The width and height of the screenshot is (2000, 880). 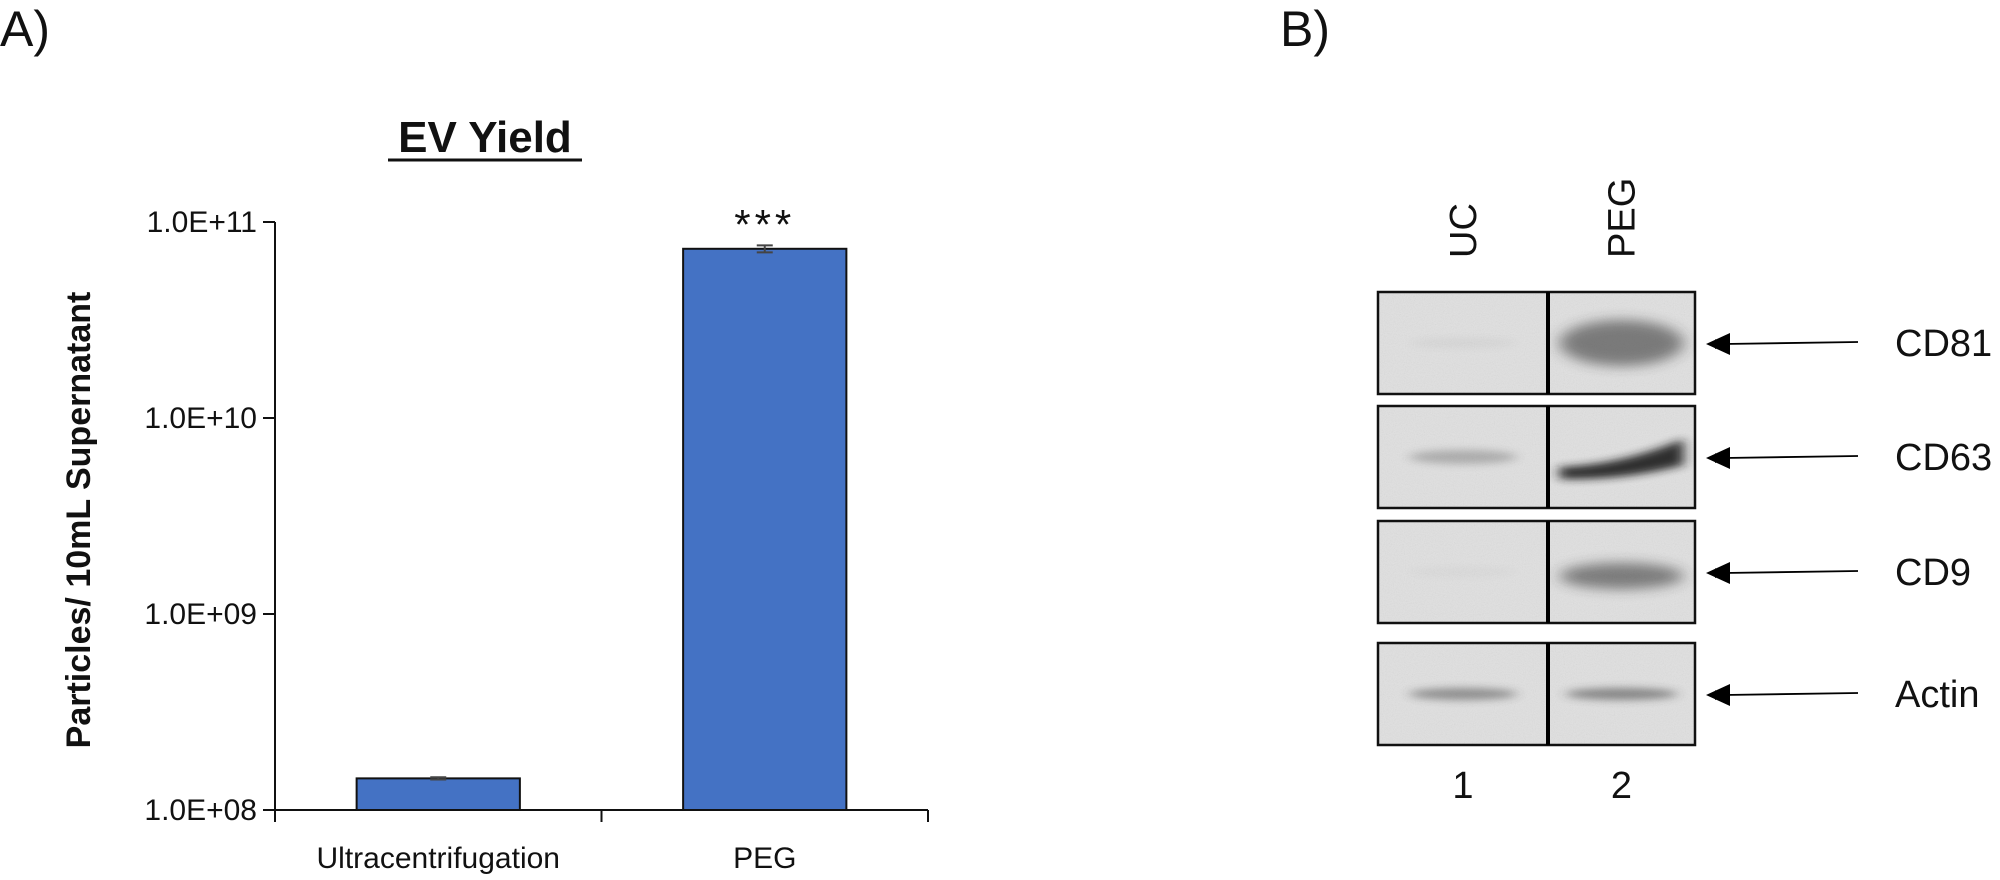 What do you see at coordinates (1943, 458) in the screenshot?
I see `marker-label-cd63: CD63` at bounding box center [1943, 458].